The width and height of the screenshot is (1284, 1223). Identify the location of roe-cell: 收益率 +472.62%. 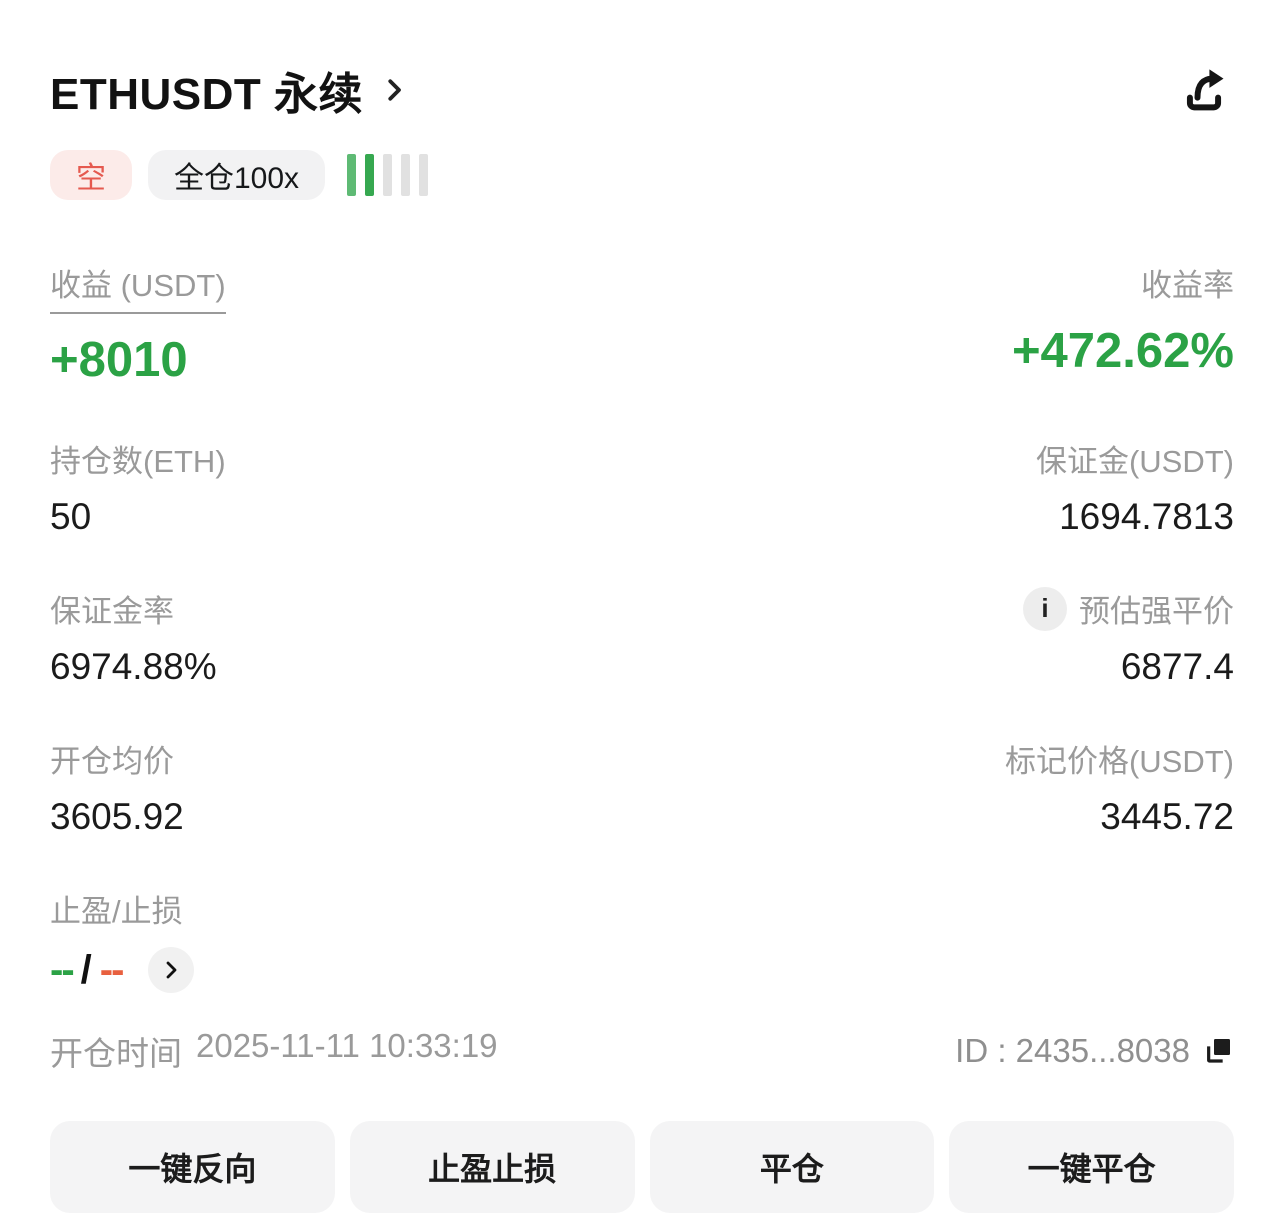
(1123, 319).